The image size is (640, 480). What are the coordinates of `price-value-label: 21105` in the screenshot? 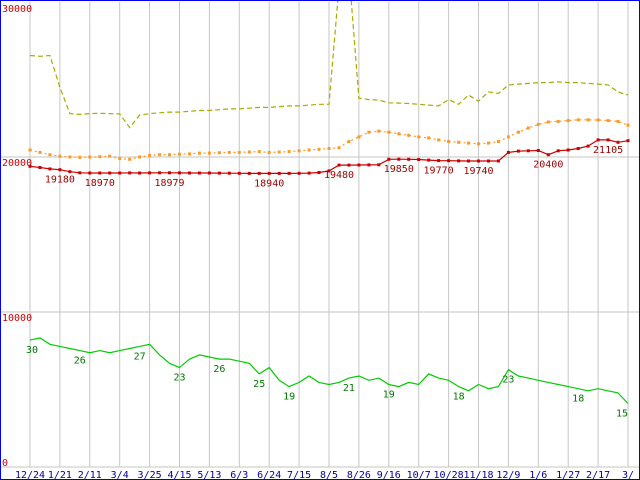 It's located at (608, 150).